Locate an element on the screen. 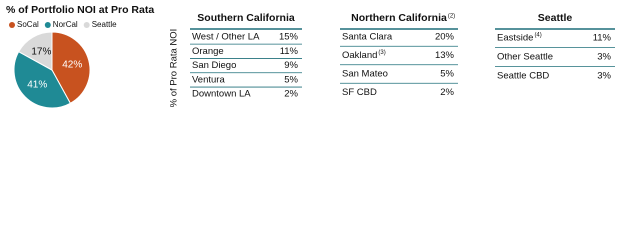 This screenshot has height=240, width=640. row-label: Santa Clara is located at coordinates (367, 37).